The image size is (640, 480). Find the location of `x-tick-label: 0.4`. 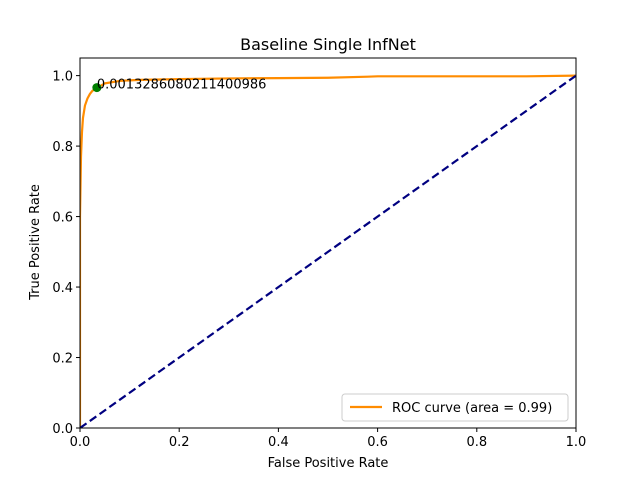

x-tick-label: 0.4 is located at coordinates (278, 442).